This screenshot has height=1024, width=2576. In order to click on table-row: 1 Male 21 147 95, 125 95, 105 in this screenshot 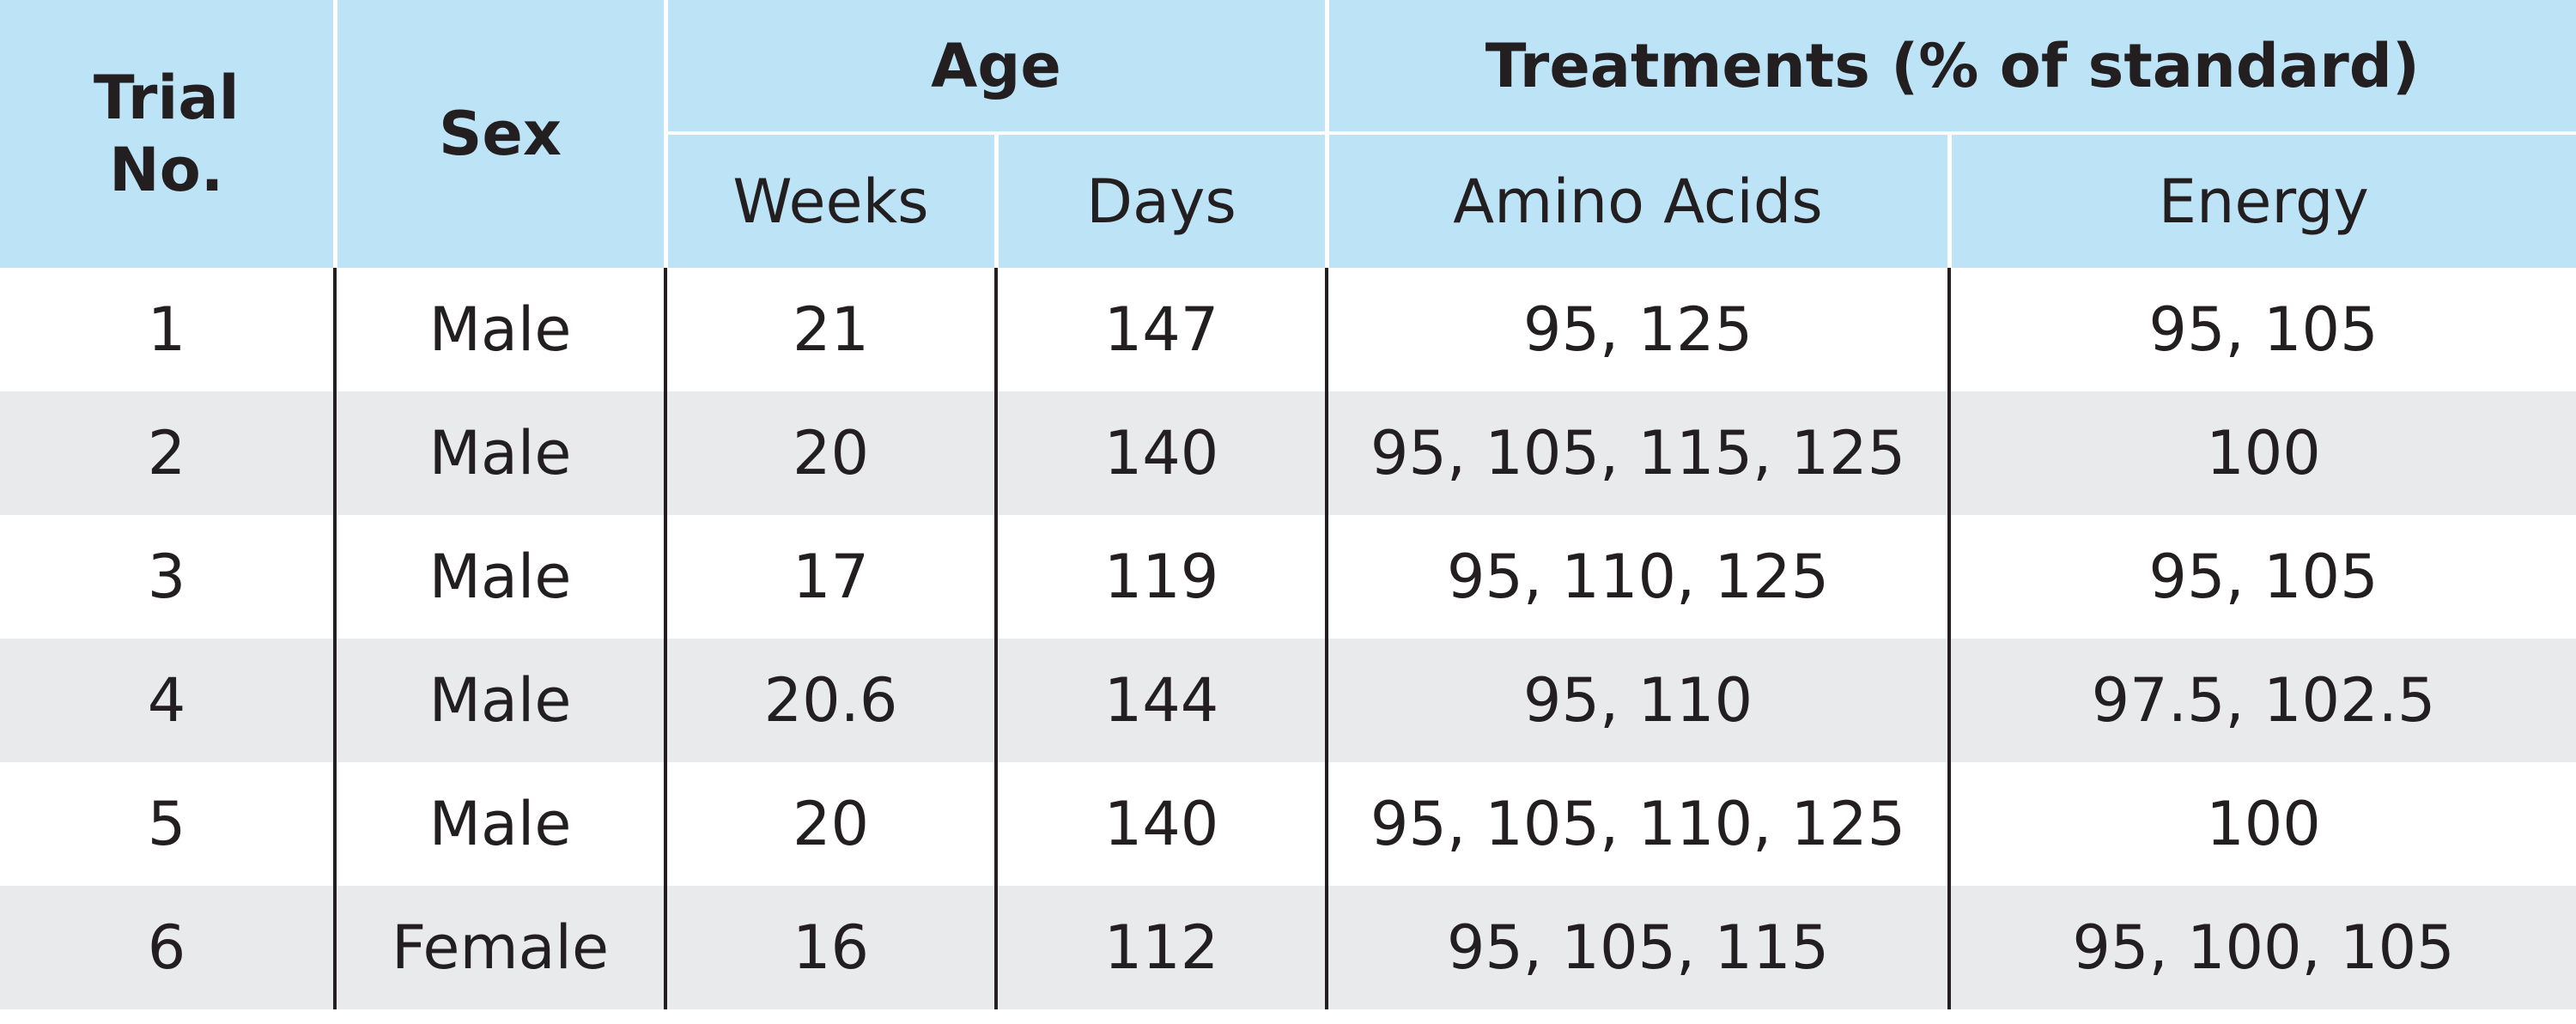, I will do `click(1288, 329)`.